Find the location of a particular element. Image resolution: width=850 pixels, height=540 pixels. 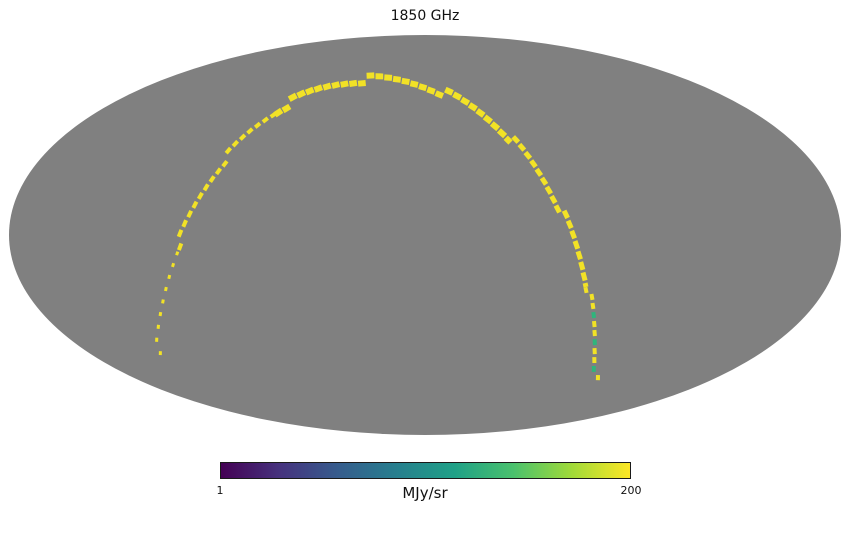

colorbar-unit-label: MJy/sr is located at coordinates (425, 493).